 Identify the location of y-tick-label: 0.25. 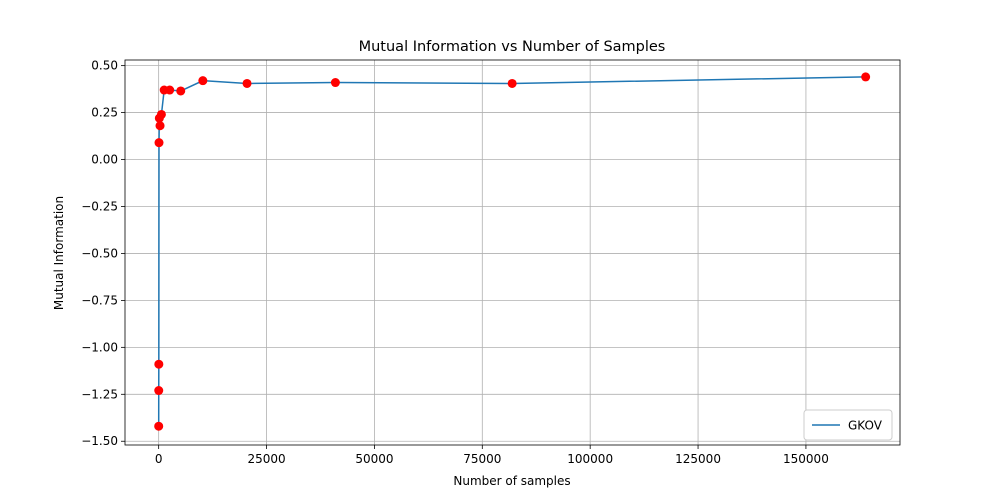
(104, 113).